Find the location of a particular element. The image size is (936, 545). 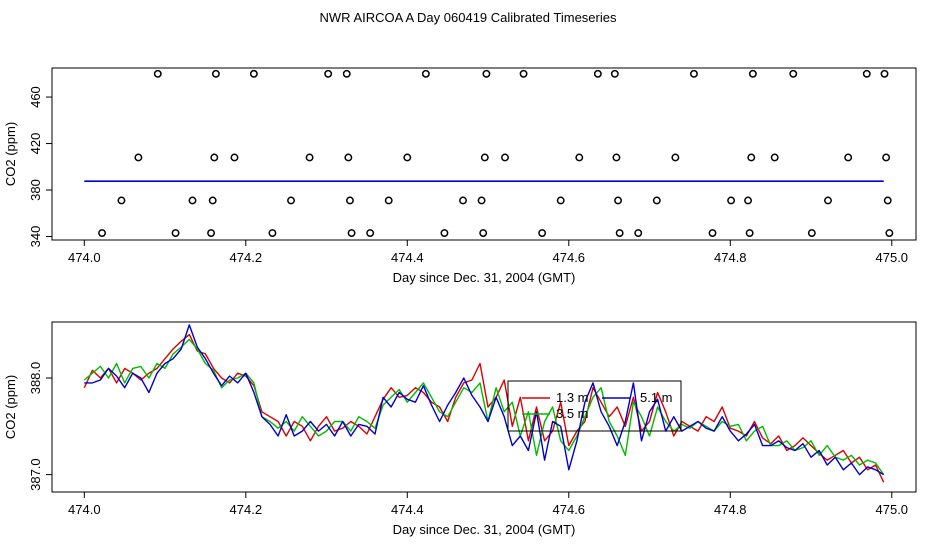

bottom-x-tick-label: 474.4 is located at coordinates (407, 509).